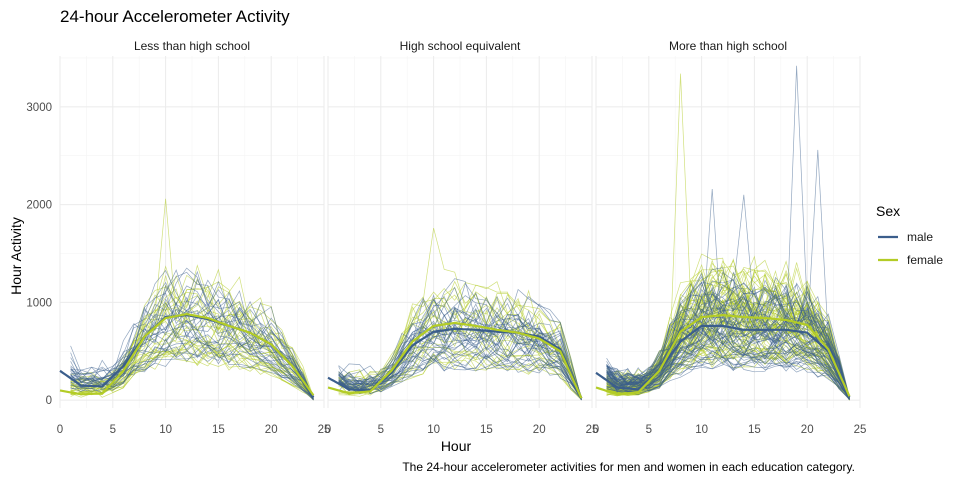  What do you see at coordinates (925, 260) in the screenshot?
I see `legend-label-female: female` at bounding box center [925, 260].